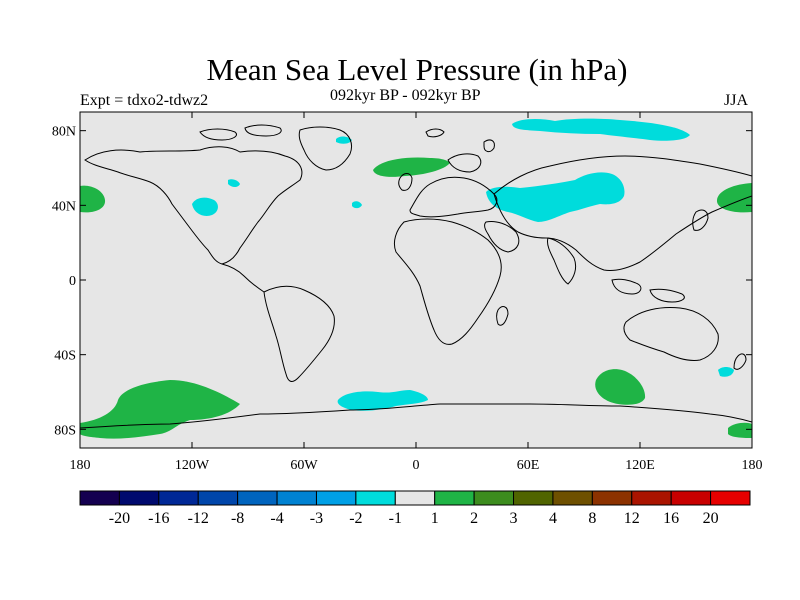  I want to click on canada-negative-small, so click(234, 183).